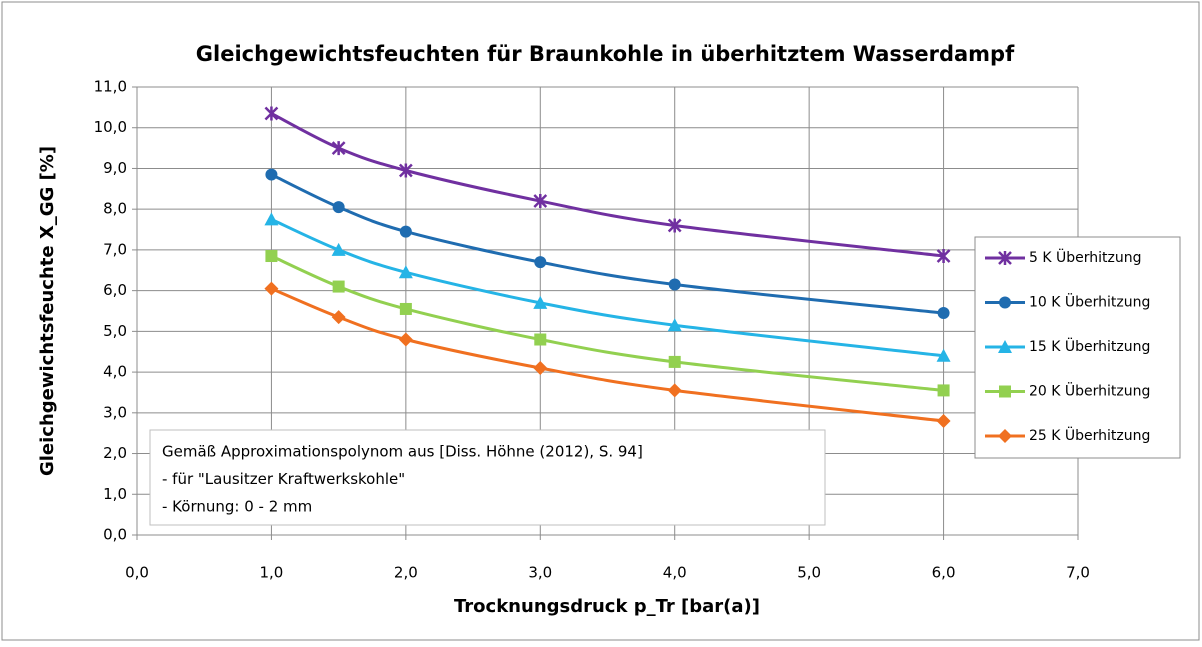 The height and width of the screenshot is (647, 1202). What do you see at coordinates (115, 209) in the screenshot?
I see `y-tick-label: 8,0` at bounding box center [115, 209].